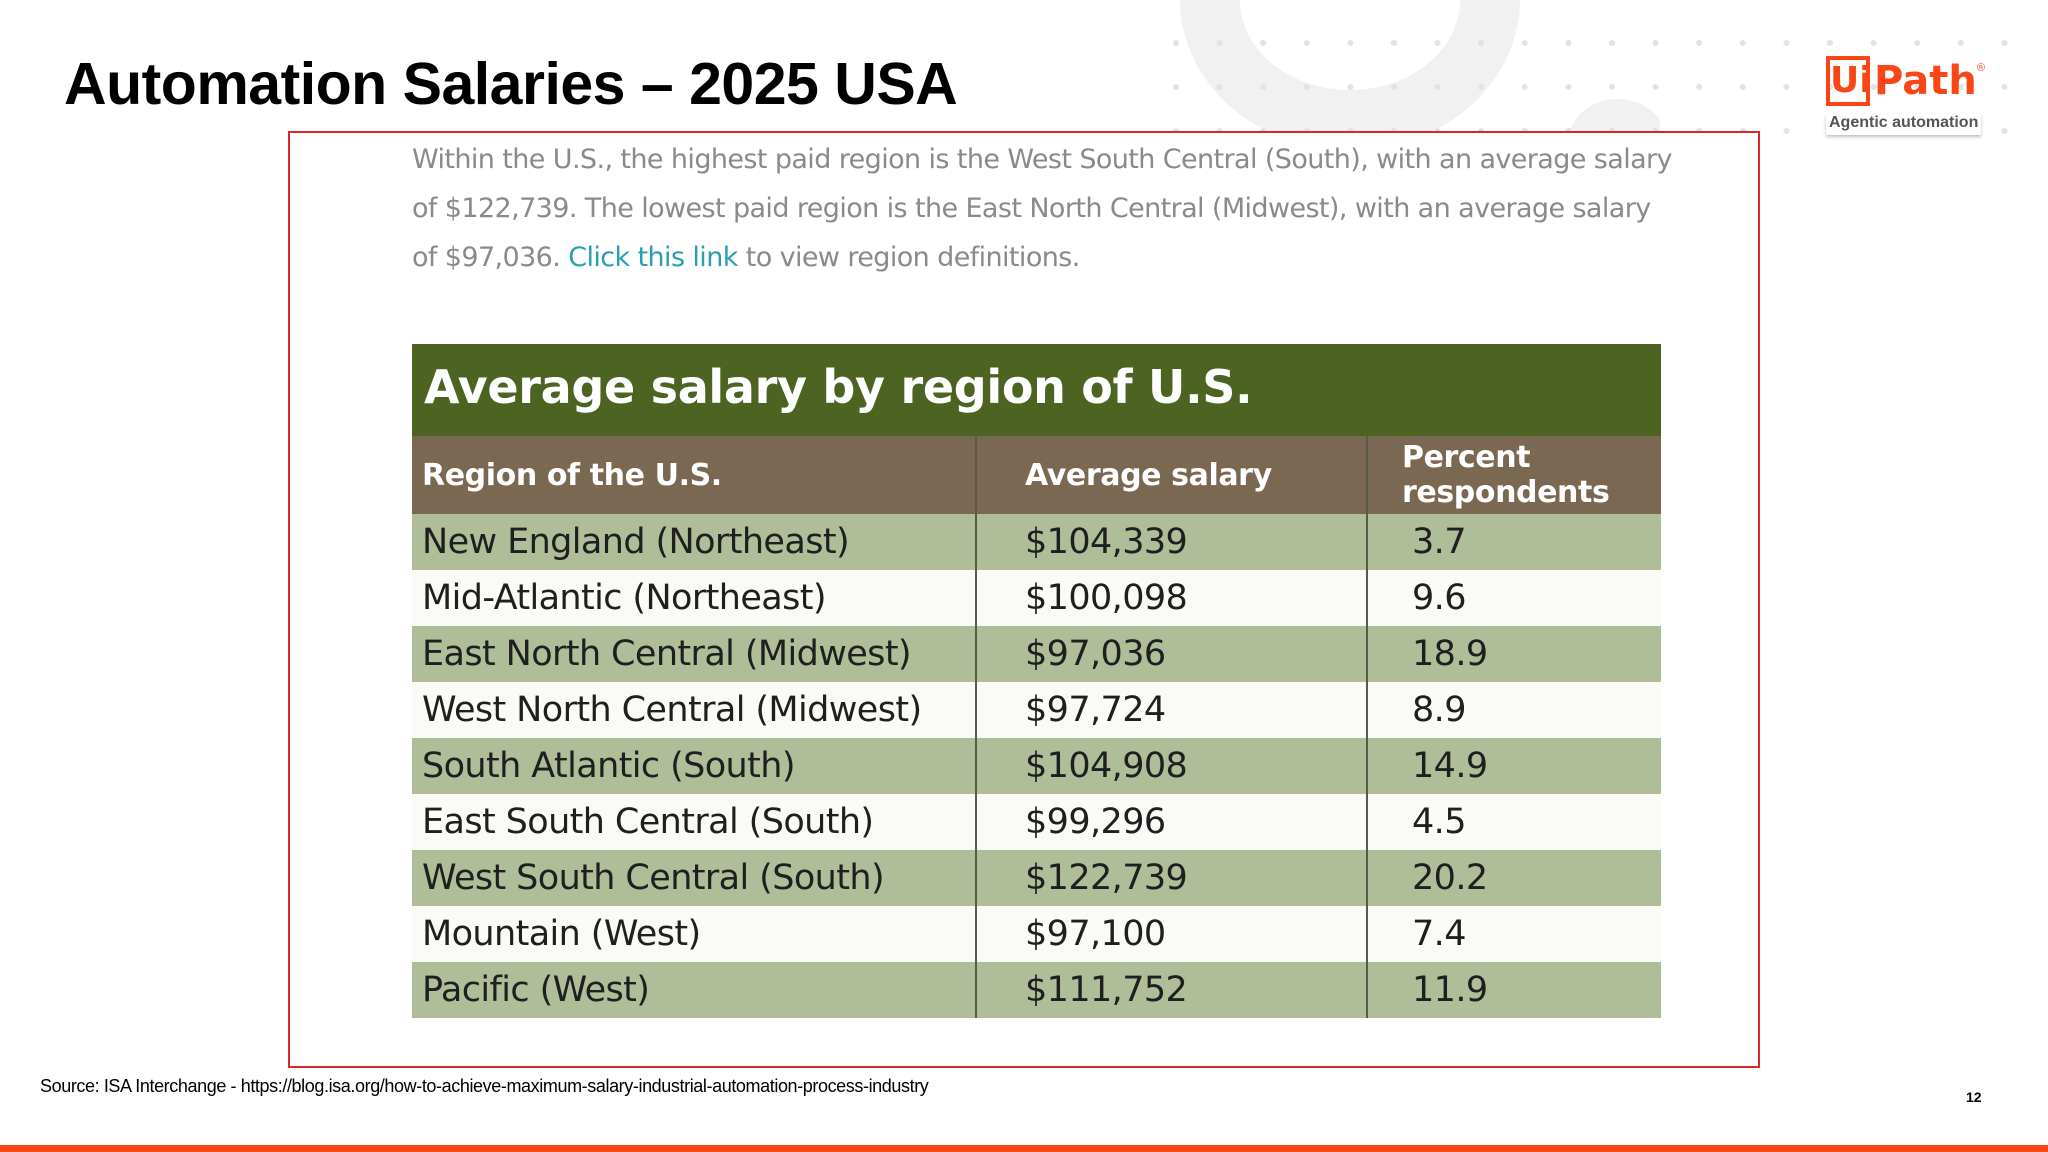 The height and width of the screenshot is (1152, 2048). What do you see at coordinates (1350, 75) in the screenshot?
I see `decorative-arc` at bounding box center [1350, 75].